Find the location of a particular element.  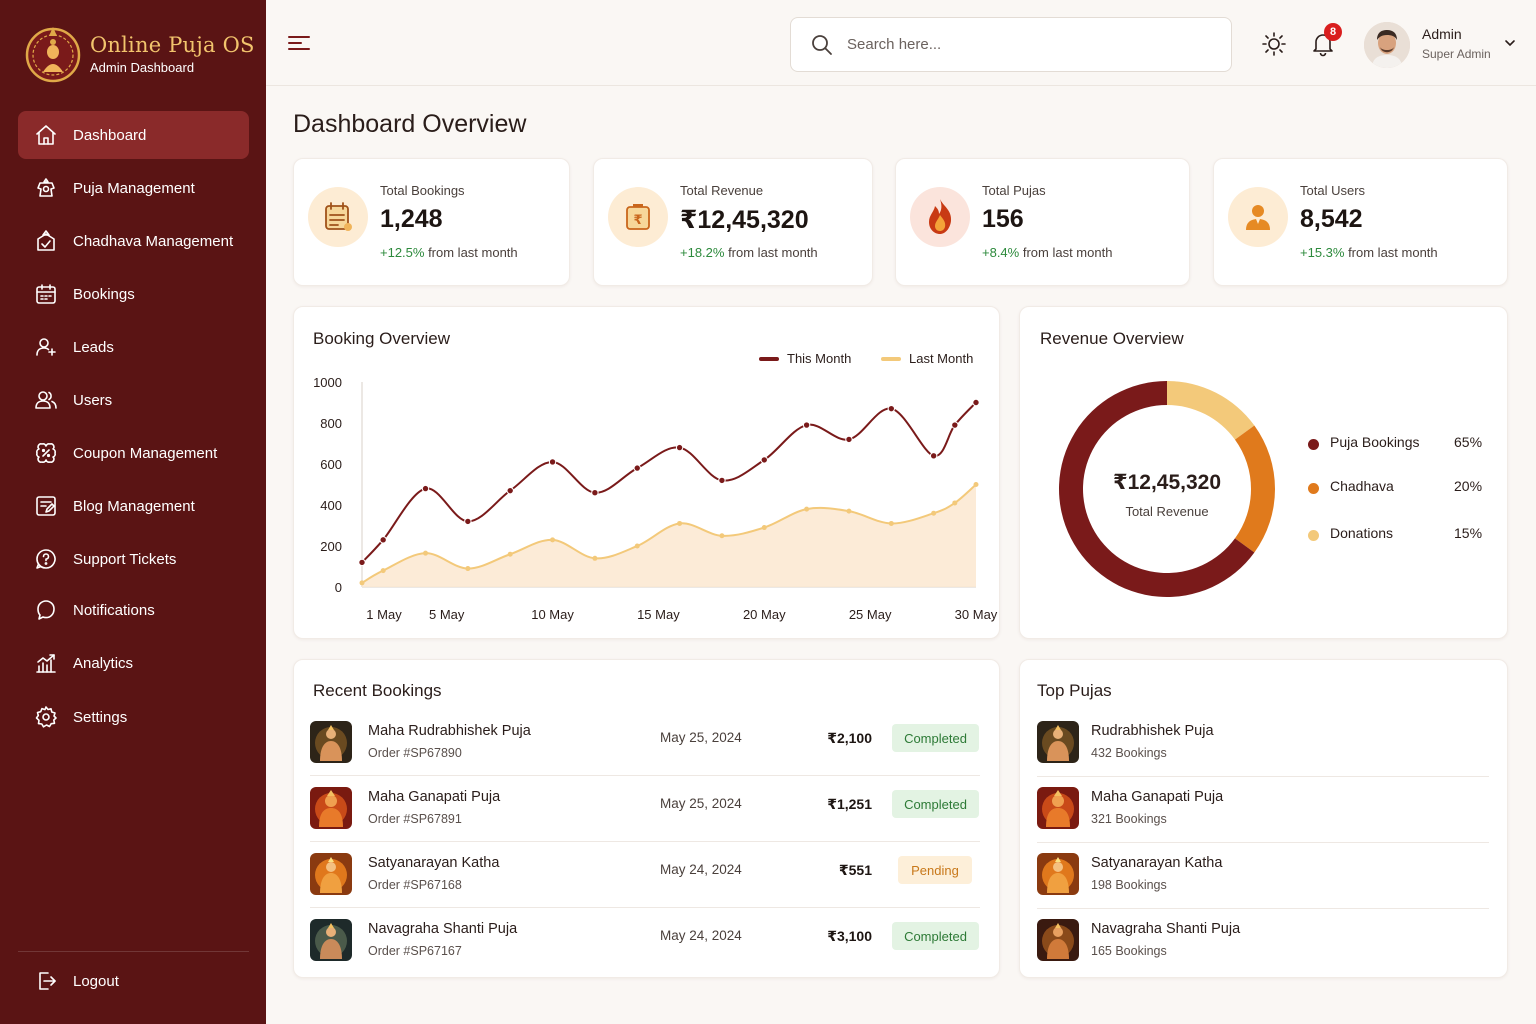

search-icon is located at coordinates (822, 44).